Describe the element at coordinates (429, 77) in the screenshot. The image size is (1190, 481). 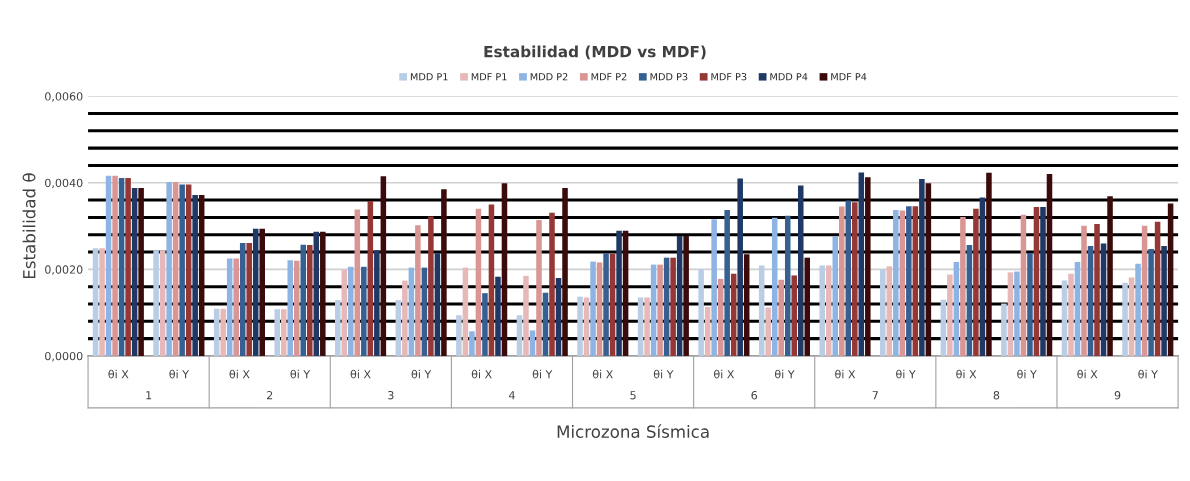
I see `legend-label: MDD P1` at that location.